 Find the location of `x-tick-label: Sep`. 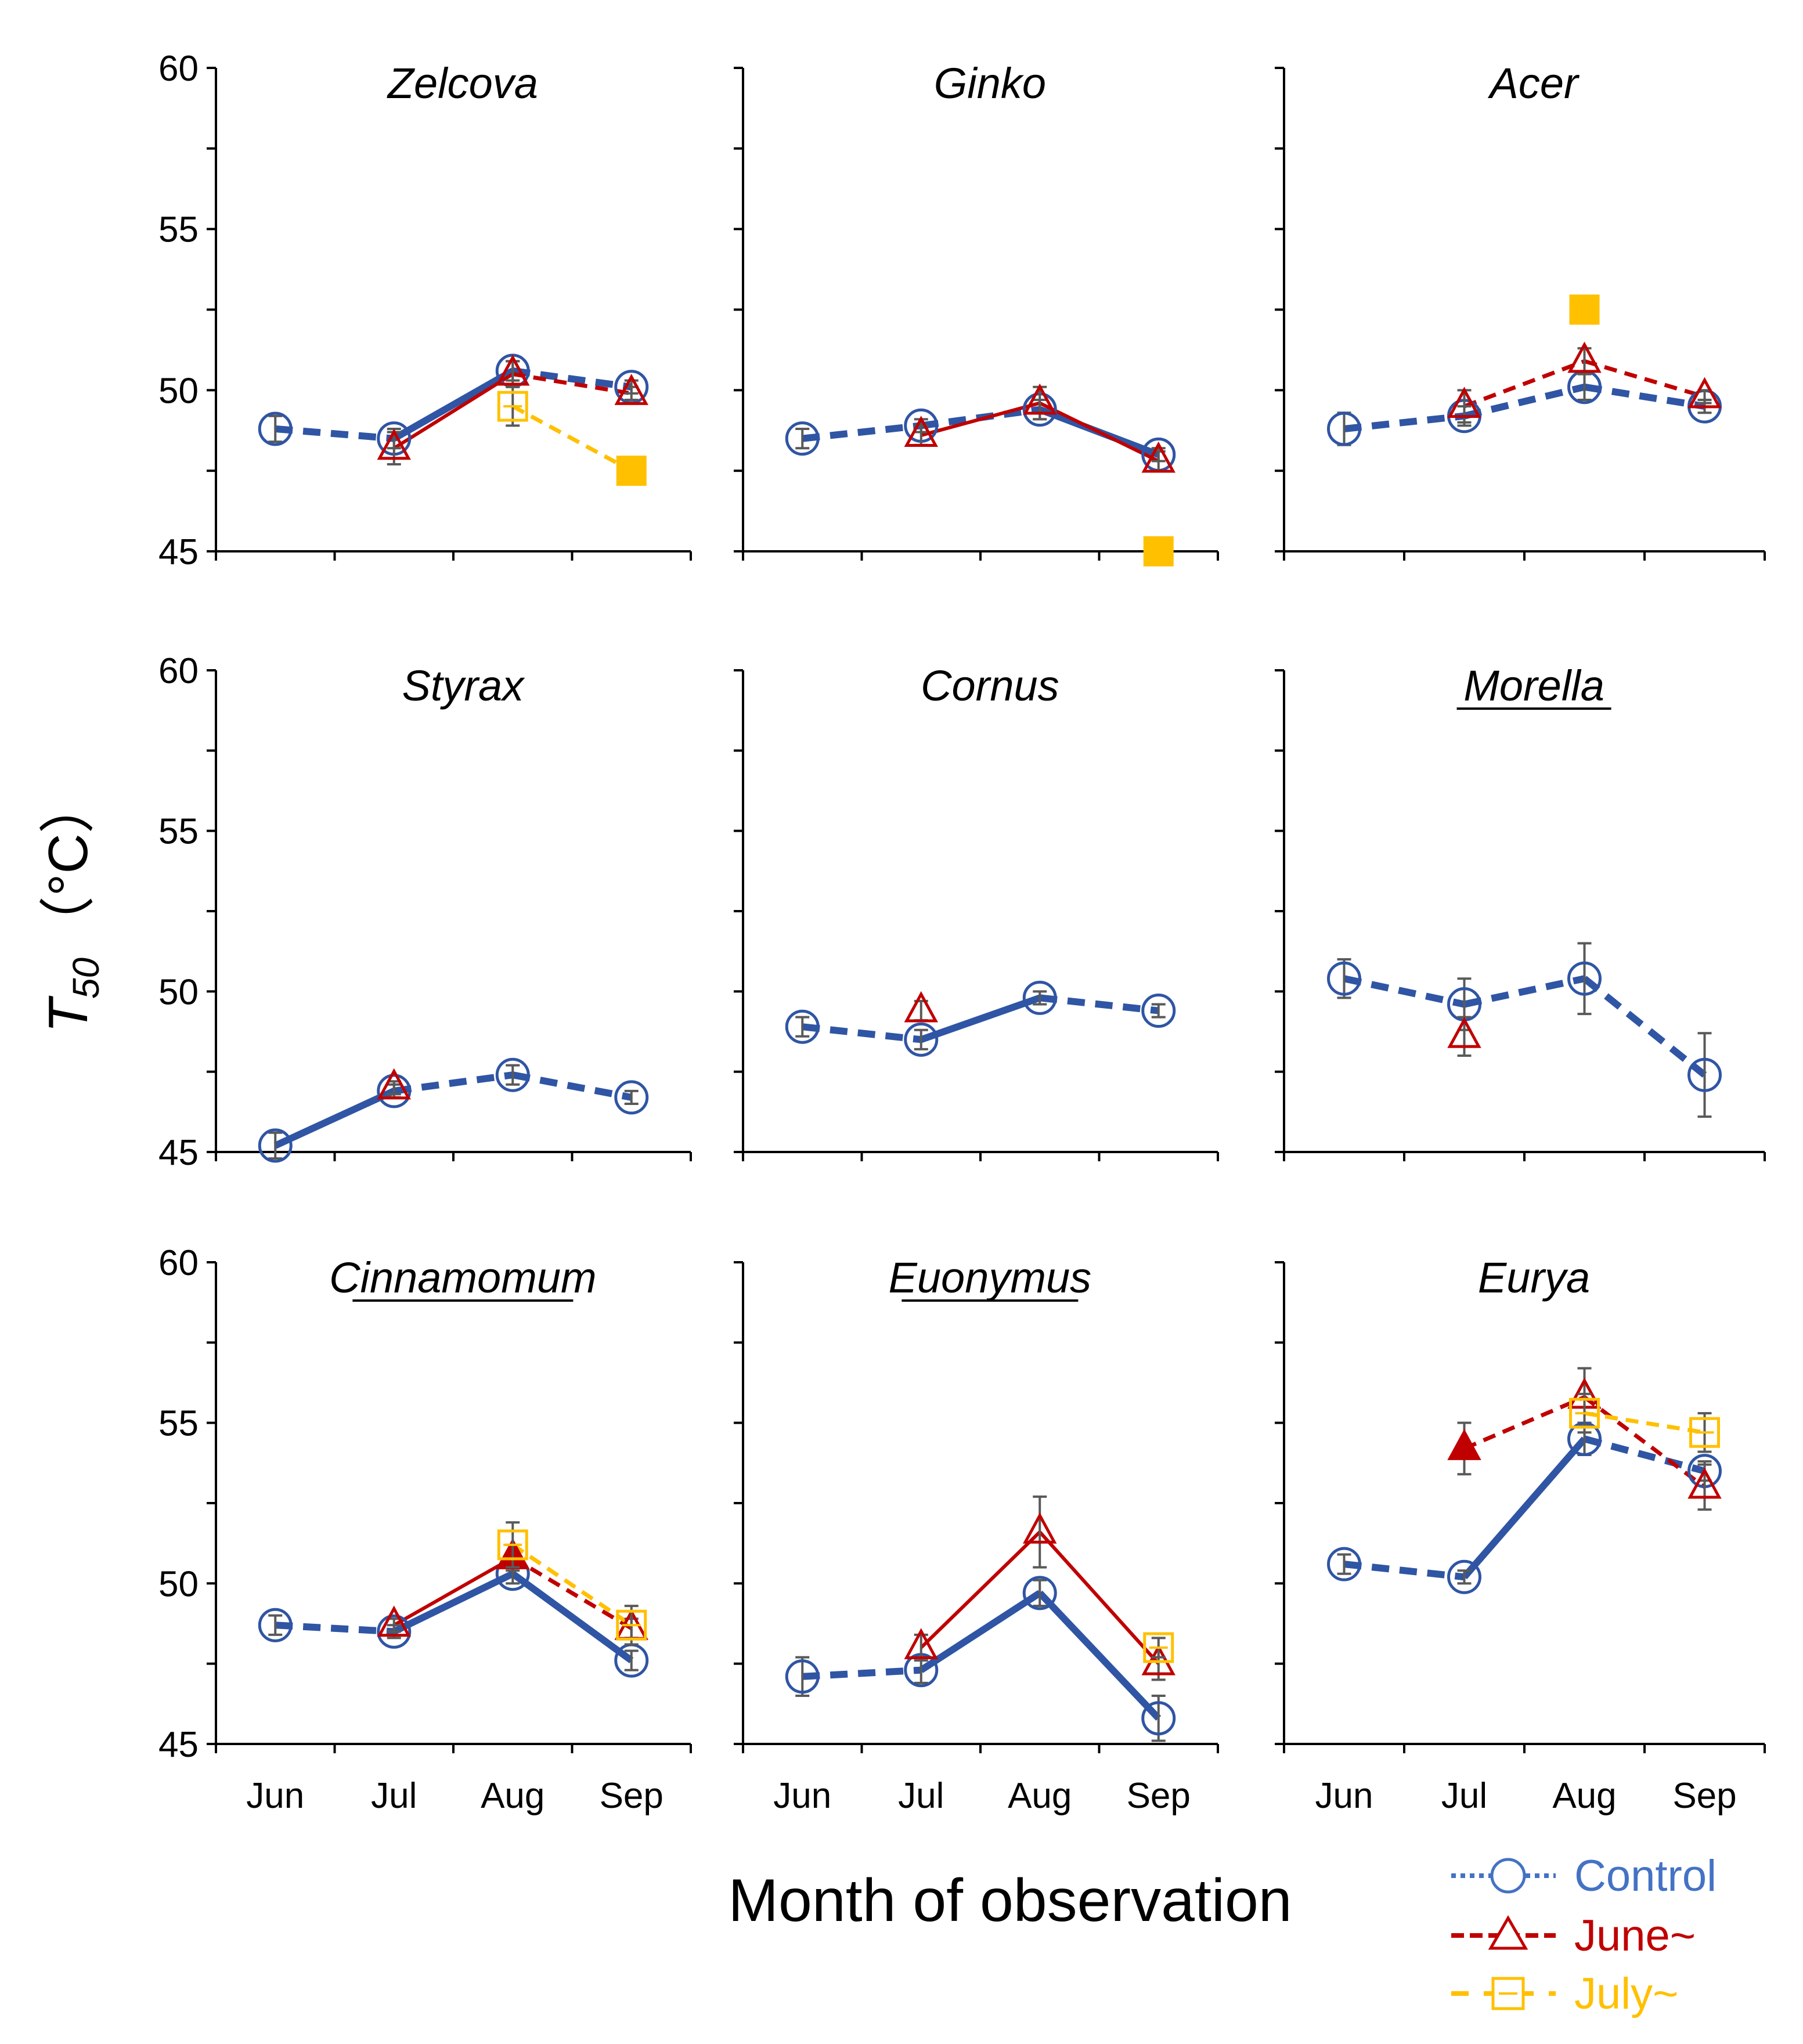

x-tick-label: Sep is located at coordinates (1704, 1796).